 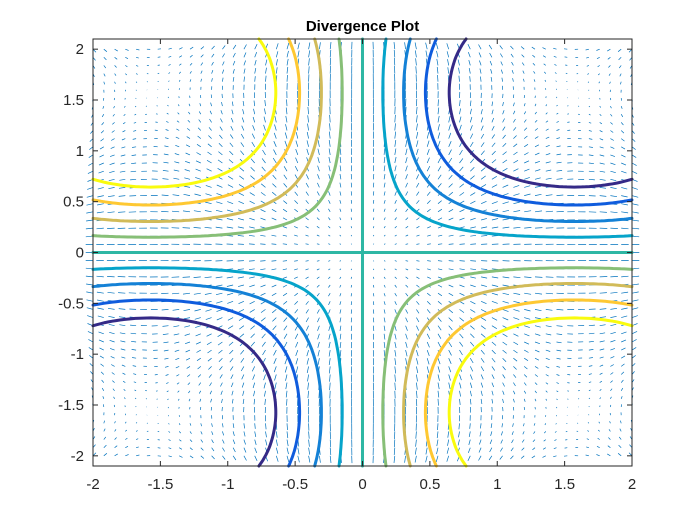 I want to click on y-tick-label: -1.5, so click(x=71, y=405).